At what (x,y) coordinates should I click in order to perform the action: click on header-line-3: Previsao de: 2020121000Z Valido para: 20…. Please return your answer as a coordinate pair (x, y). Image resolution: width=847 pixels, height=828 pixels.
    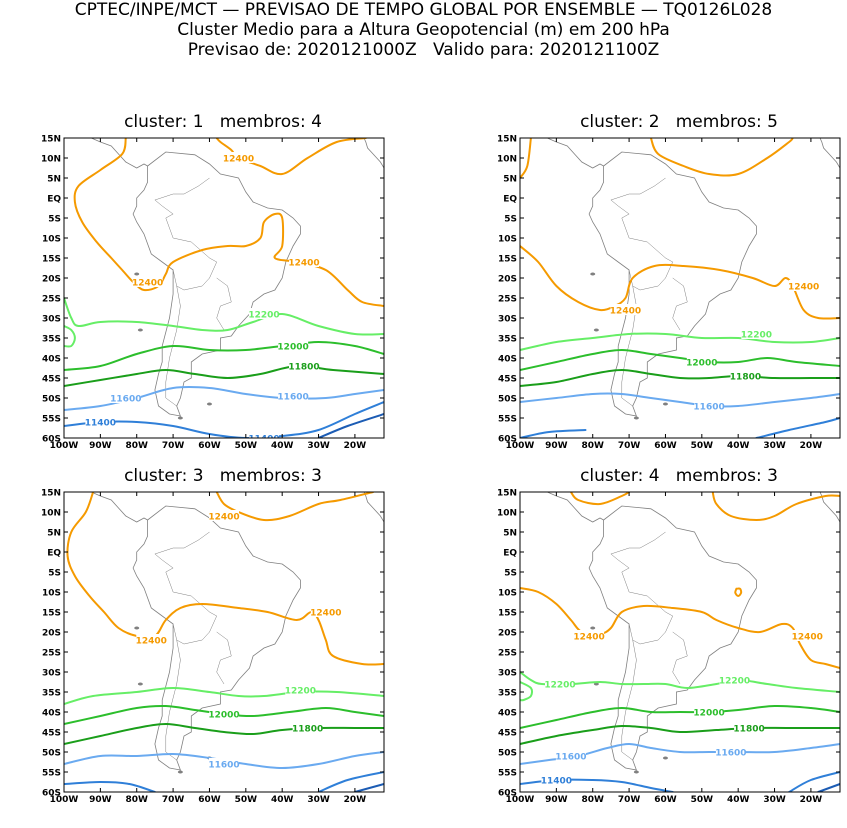
    Looking at the image, I should click on (423, 50).